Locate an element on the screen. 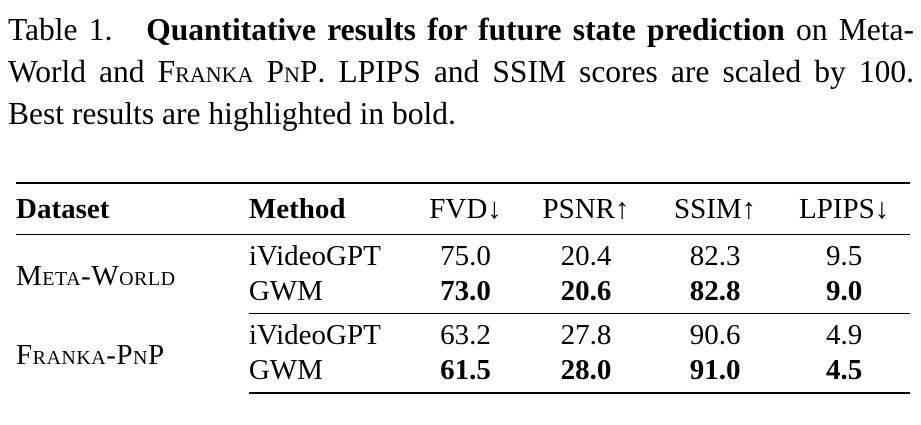 This screenshot has width=921, height=425. table-row: GWM 61.5 28.0 91.0 4.5 is located at coordinates (463, 373).